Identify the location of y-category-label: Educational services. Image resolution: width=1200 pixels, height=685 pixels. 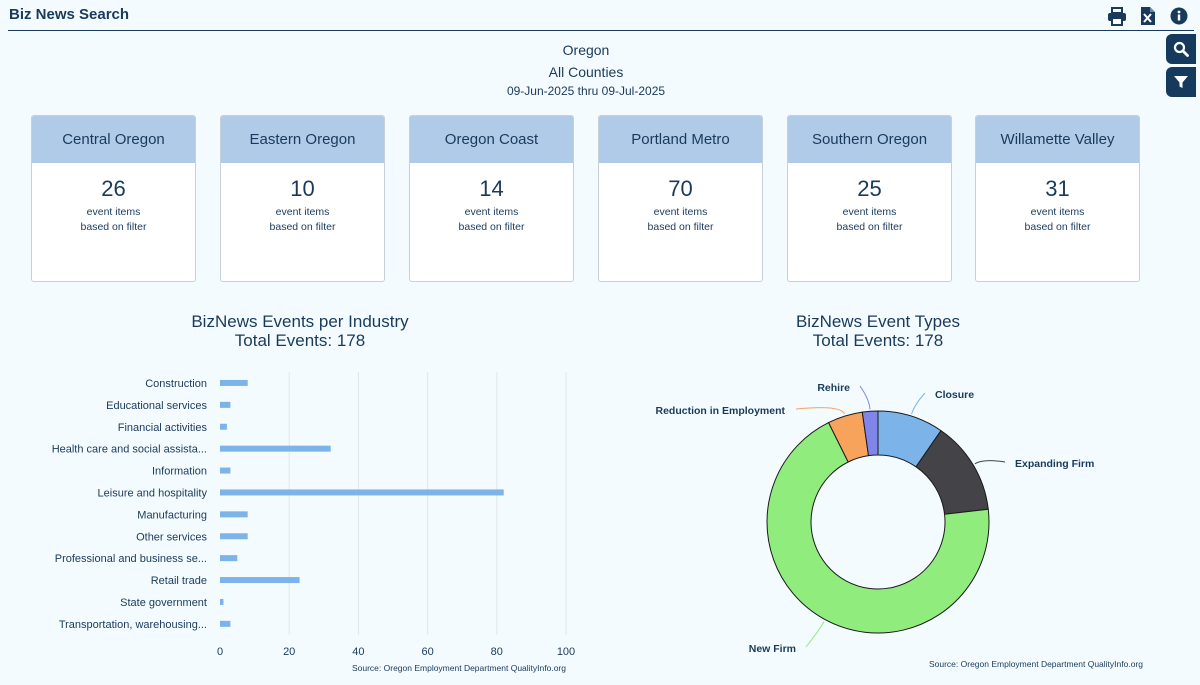
(156, 406).